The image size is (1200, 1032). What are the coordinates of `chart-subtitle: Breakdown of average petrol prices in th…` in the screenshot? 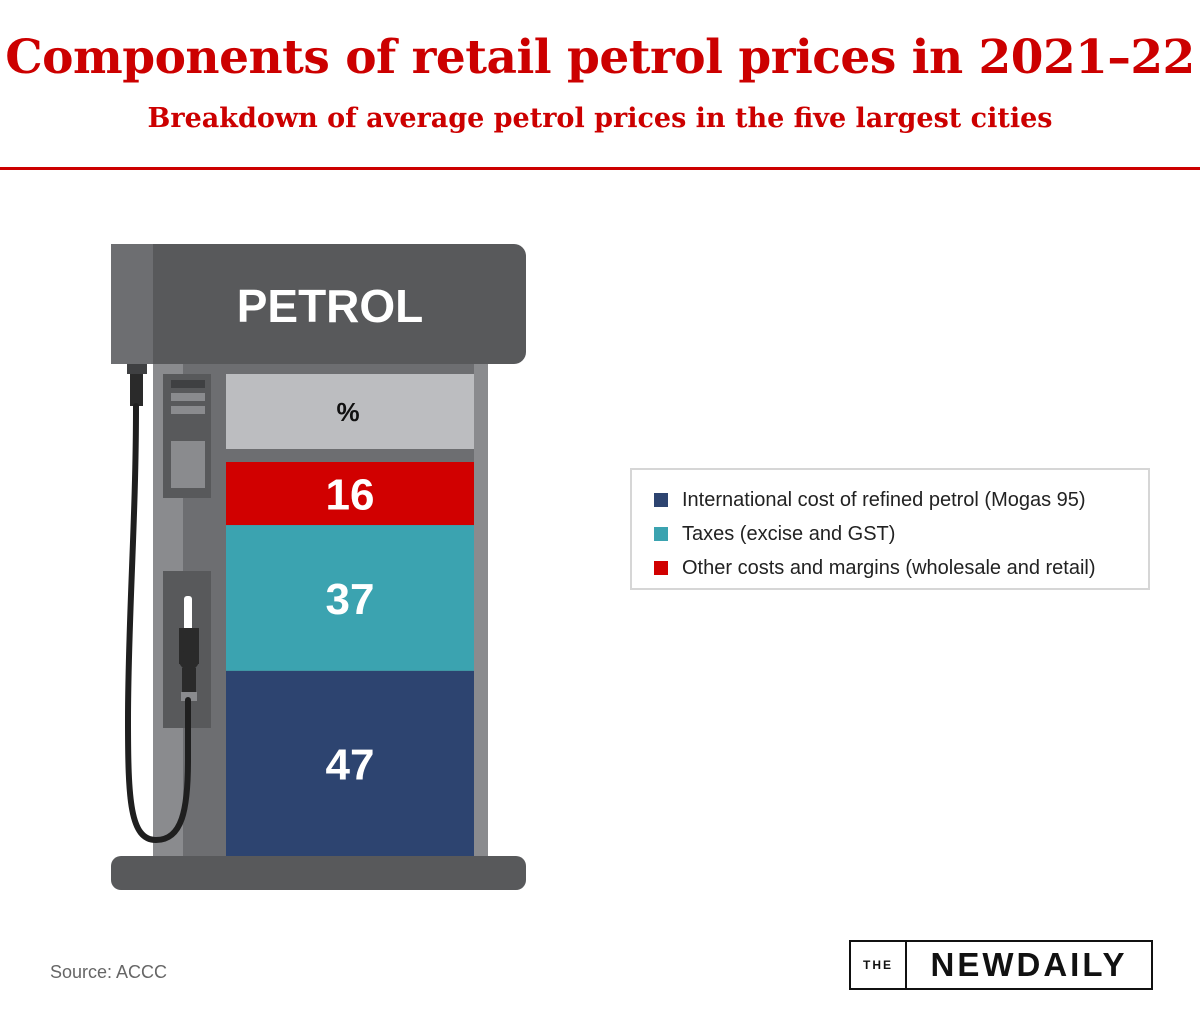 It's located at (600, 118).